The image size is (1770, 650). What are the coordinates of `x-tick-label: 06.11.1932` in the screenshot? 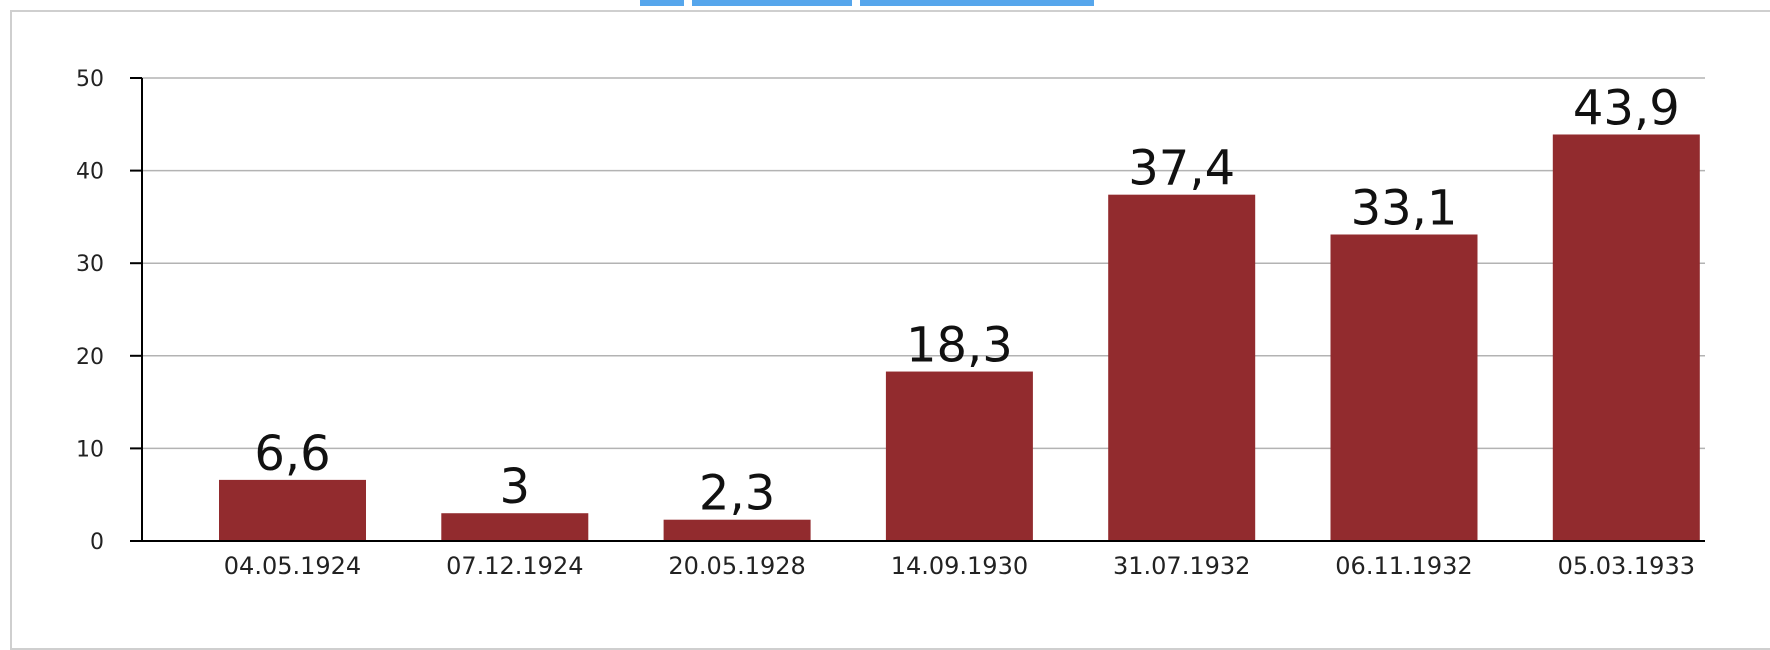 It's located at (1403, 566).